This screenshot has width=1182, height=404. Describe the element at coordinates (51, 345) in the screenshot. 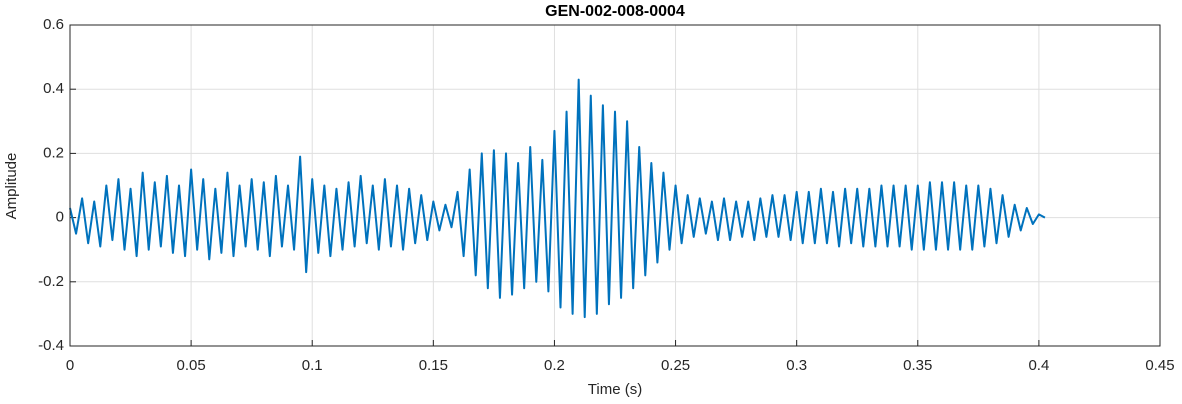

I see `y-tick-label: -0.4` at that location.